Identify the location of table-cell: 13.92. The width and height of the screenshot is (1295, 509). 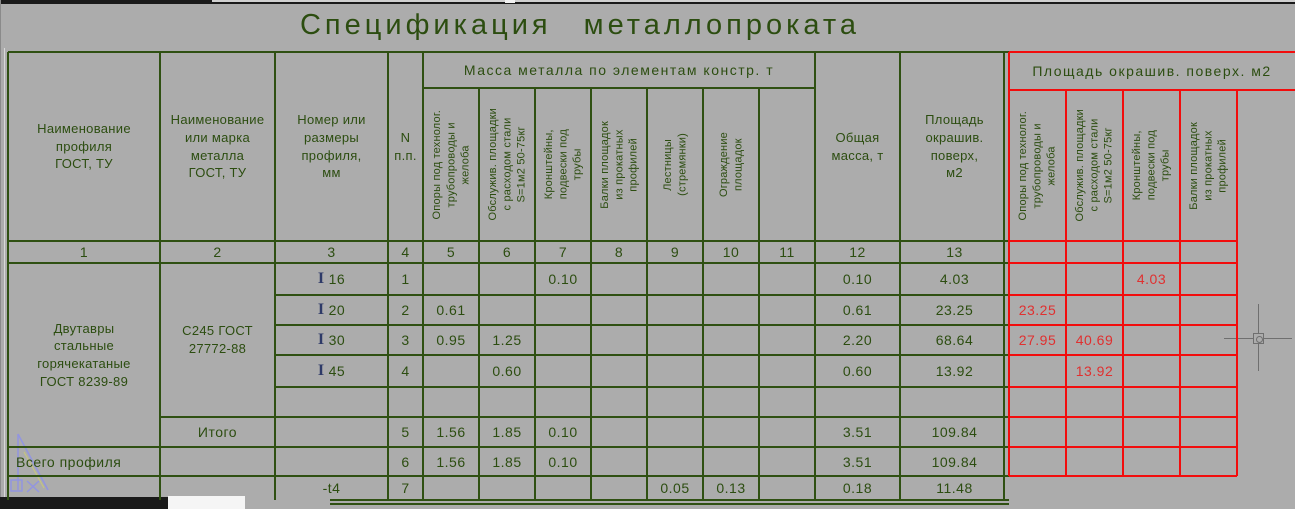
(954, 371).